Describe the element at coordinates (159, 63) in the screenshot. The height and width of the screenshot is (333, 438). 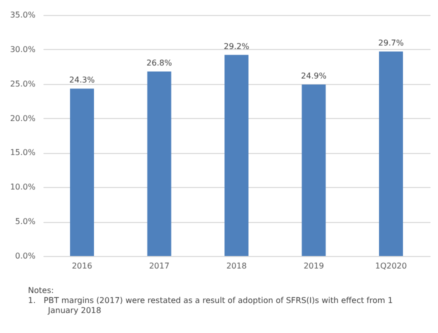
I see `data-label: 26.8%` at that location.